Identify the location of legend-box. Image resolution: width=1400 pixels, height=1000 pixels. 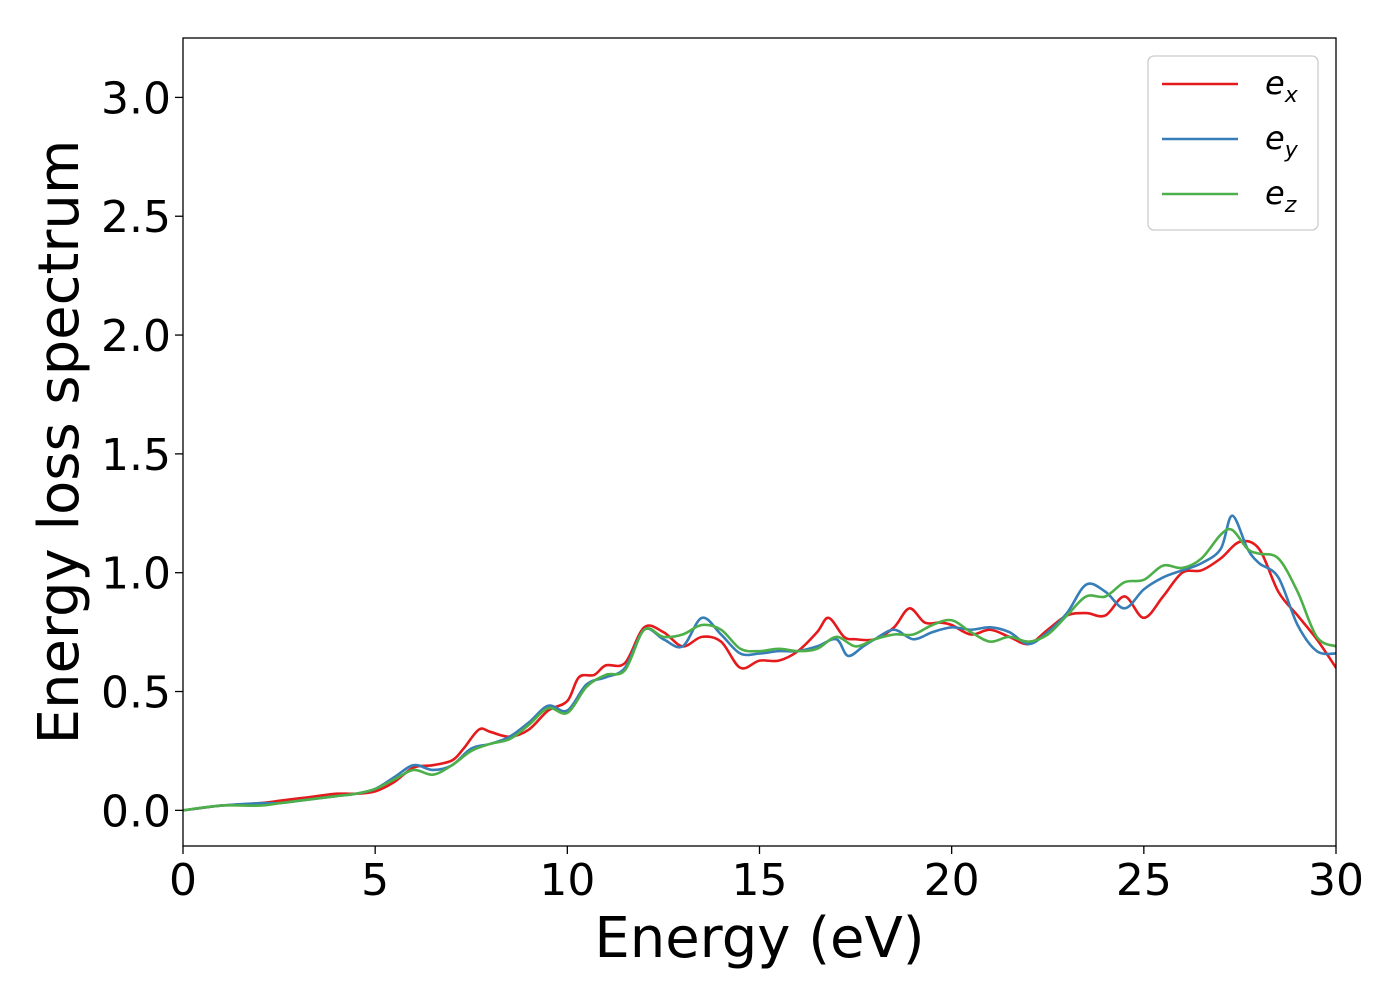
(1233, 143).